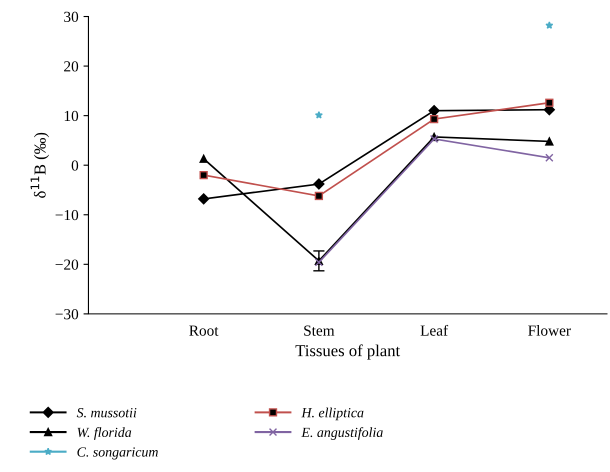  What do you see at coordinates (71, 66) in the screenshot?
I see `y-tick-label: 20` at bounding box center [71, 66].